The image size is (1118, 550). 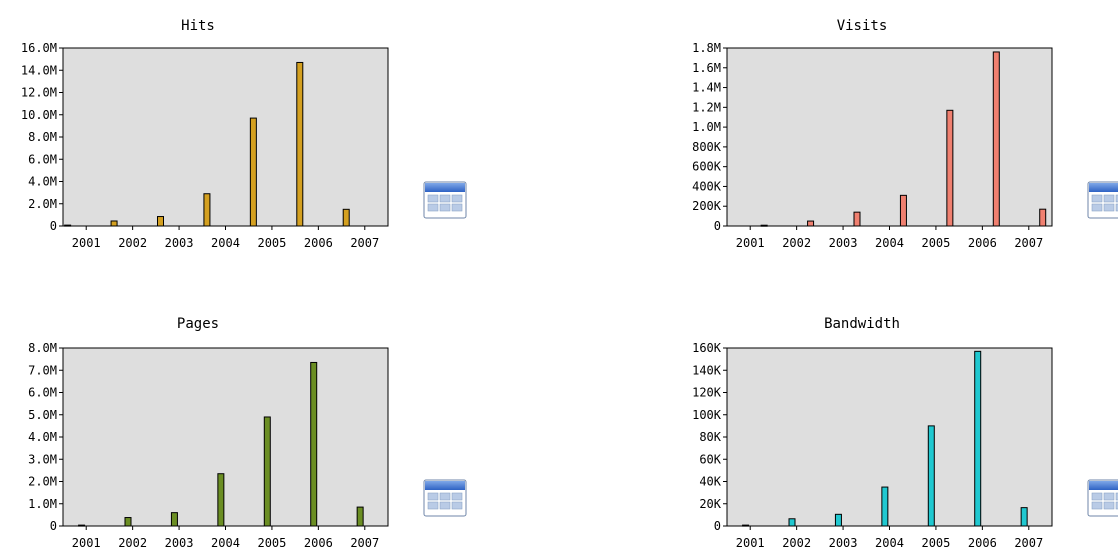 What do you see at coordinates (706, 48) in the screenshot?
I see `y-tick-label: 1.8M` at bounding box center [706, 48].